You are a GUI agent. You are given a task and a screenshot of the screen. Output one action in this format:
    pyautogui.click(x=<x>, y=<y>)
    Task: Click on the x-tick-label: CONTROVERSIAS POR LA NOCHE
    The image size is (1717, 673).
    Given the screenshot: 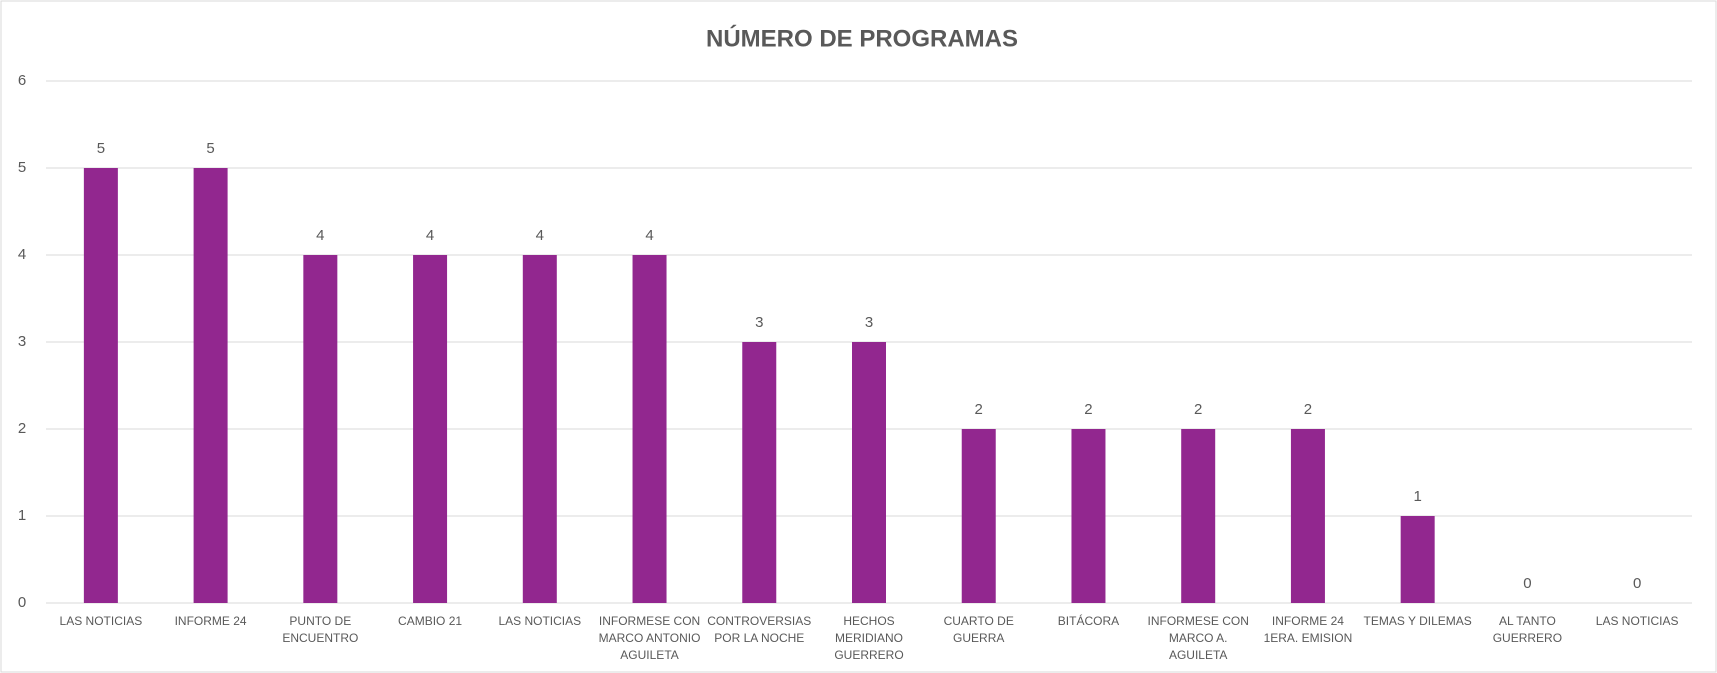 What is the action you would take?
    pyautogui.click(x=759, y=629)
    